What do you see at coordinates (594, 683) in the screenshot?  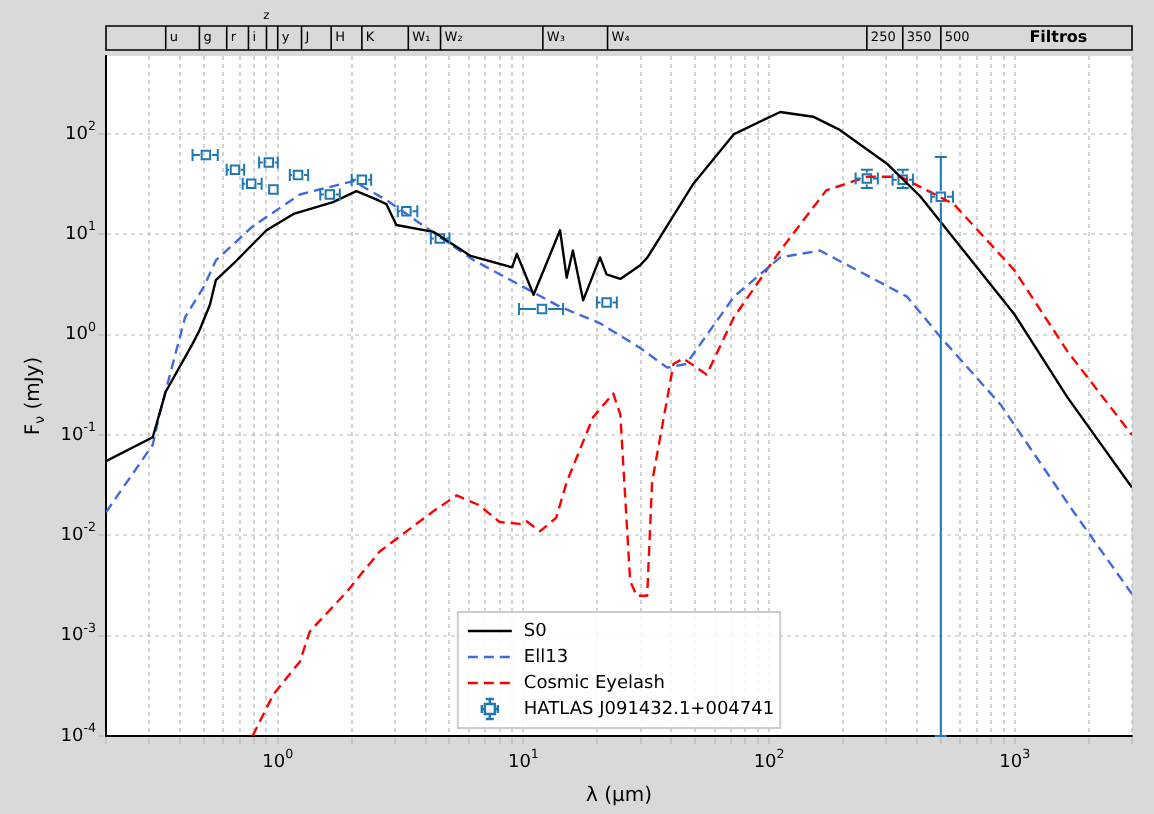 I see `legend-label: Cosmic Eyelash` at bounding box center [594, 683].